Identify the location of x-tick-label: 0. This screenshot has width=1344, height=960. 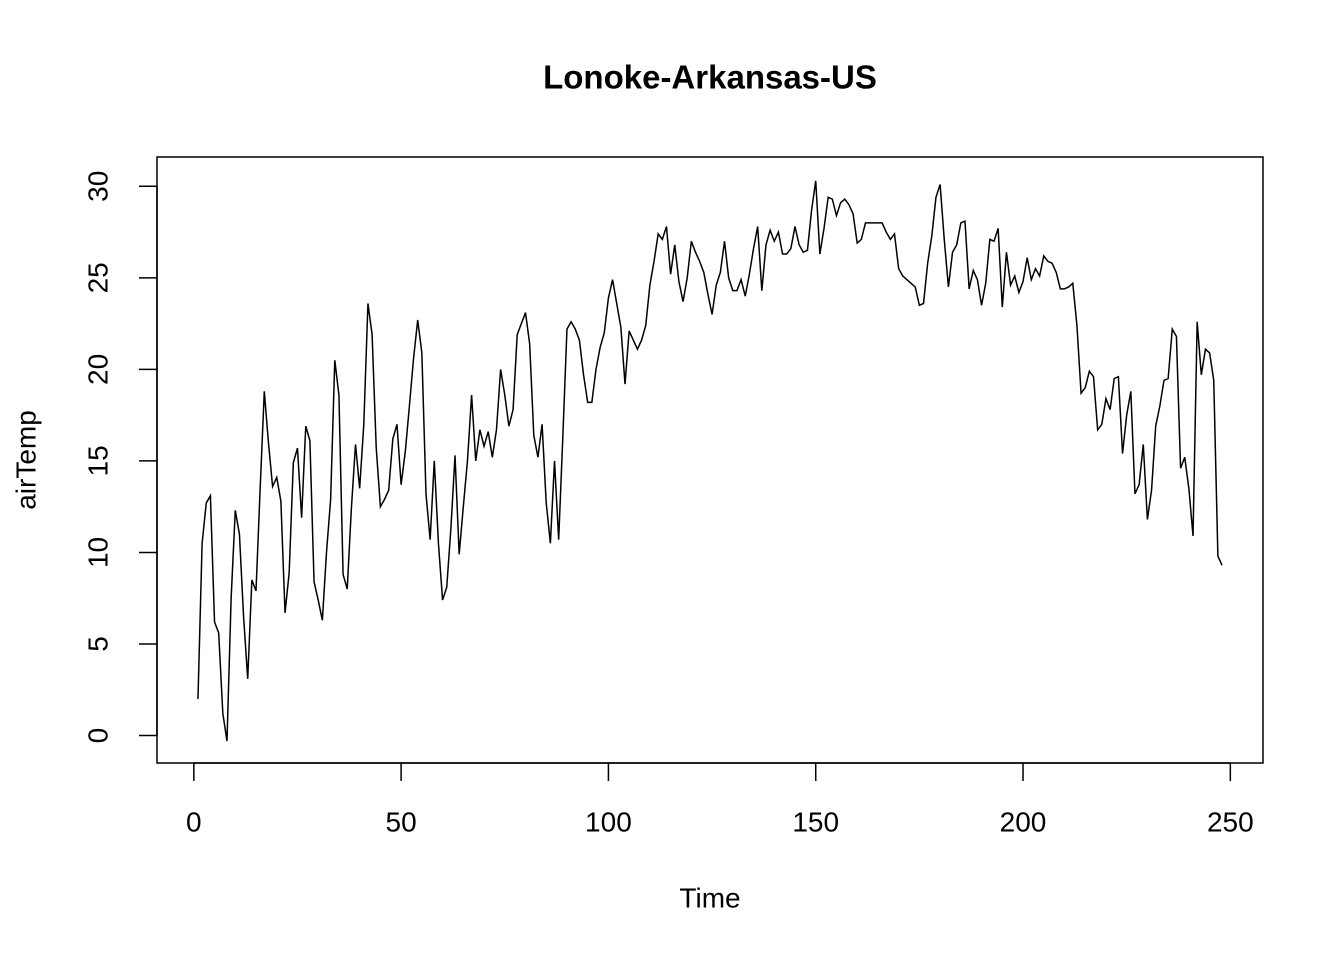
(194, 821).